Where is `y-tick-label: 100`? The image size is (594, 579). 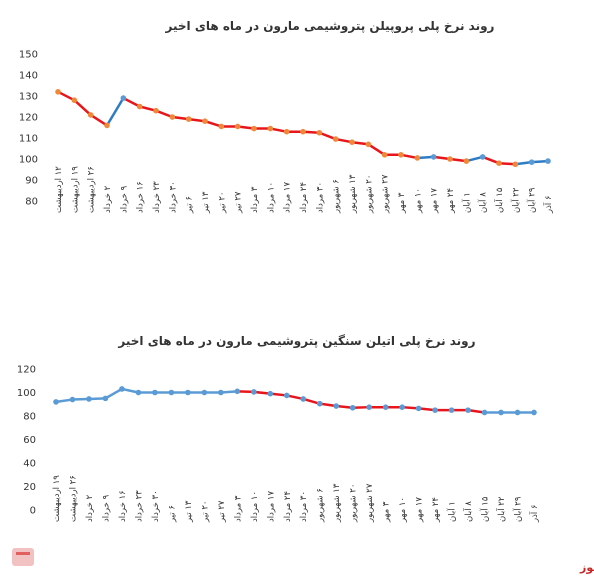
y-tick-label: 100 is located at coordinates (28, 160).